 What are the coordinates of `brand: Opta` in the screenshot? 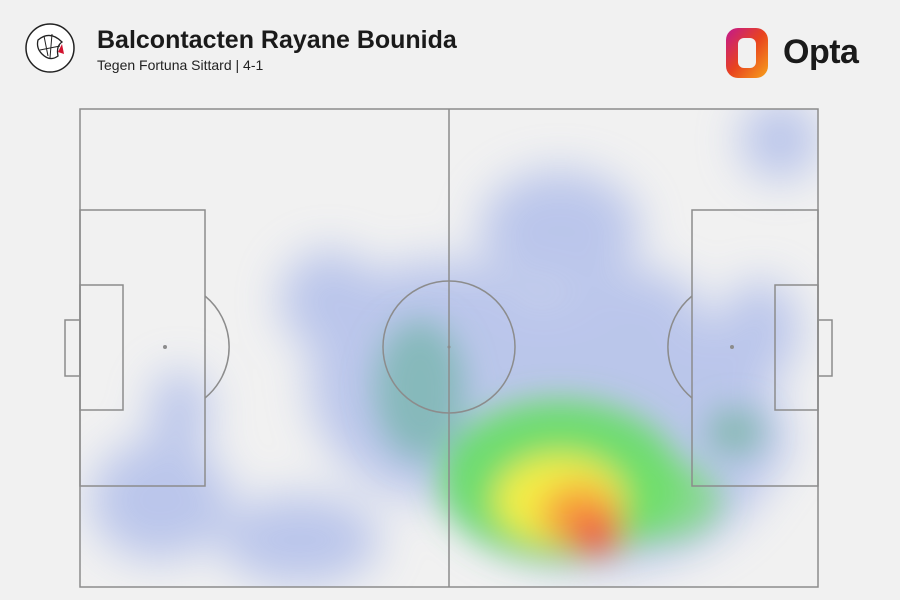 It's located at (821, 52).